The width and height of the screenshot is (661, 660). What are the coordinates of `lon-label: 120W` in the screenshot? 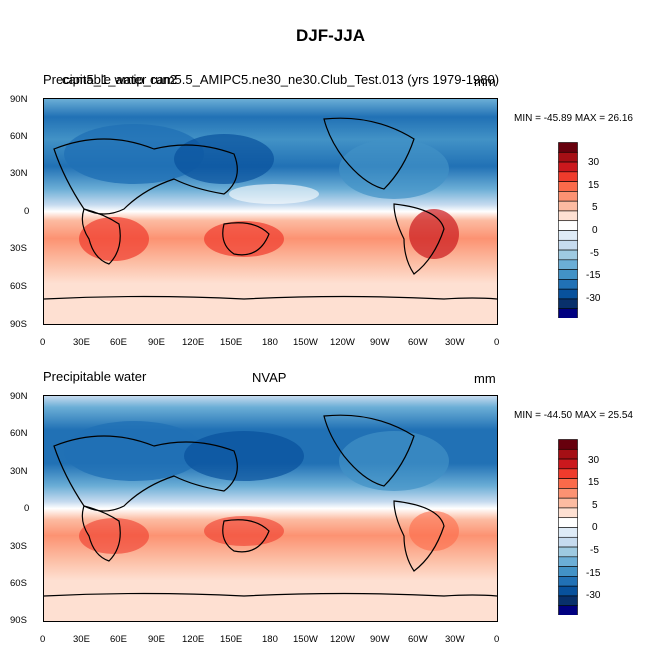 It's located at (342, 342).